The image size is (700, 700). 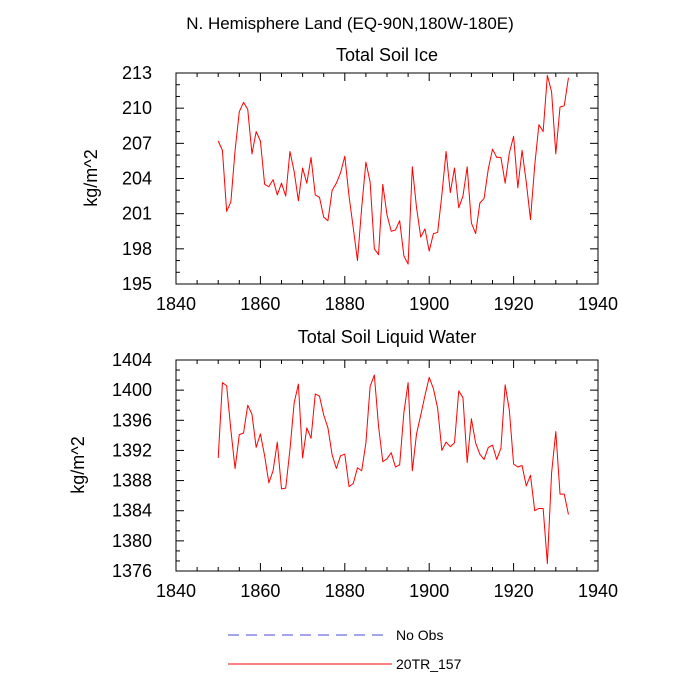 What do you see at coordinates (260, 591) in the screenshot?
I see `soil-liquid-xtick-label: 1860` at bounding box center [260, 591].